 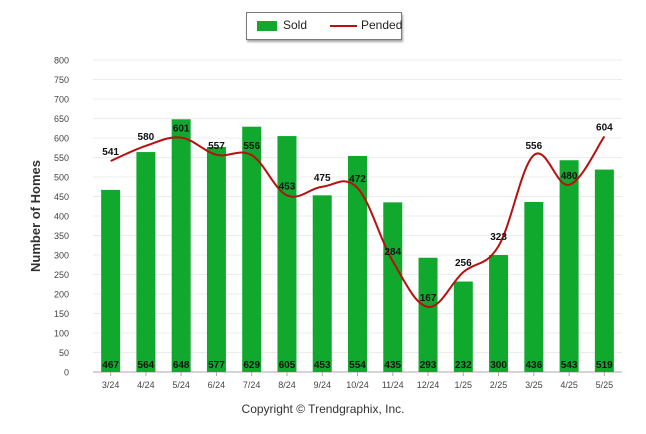 I want to click on pended-value-label: 475, so click(x=322, y=178).